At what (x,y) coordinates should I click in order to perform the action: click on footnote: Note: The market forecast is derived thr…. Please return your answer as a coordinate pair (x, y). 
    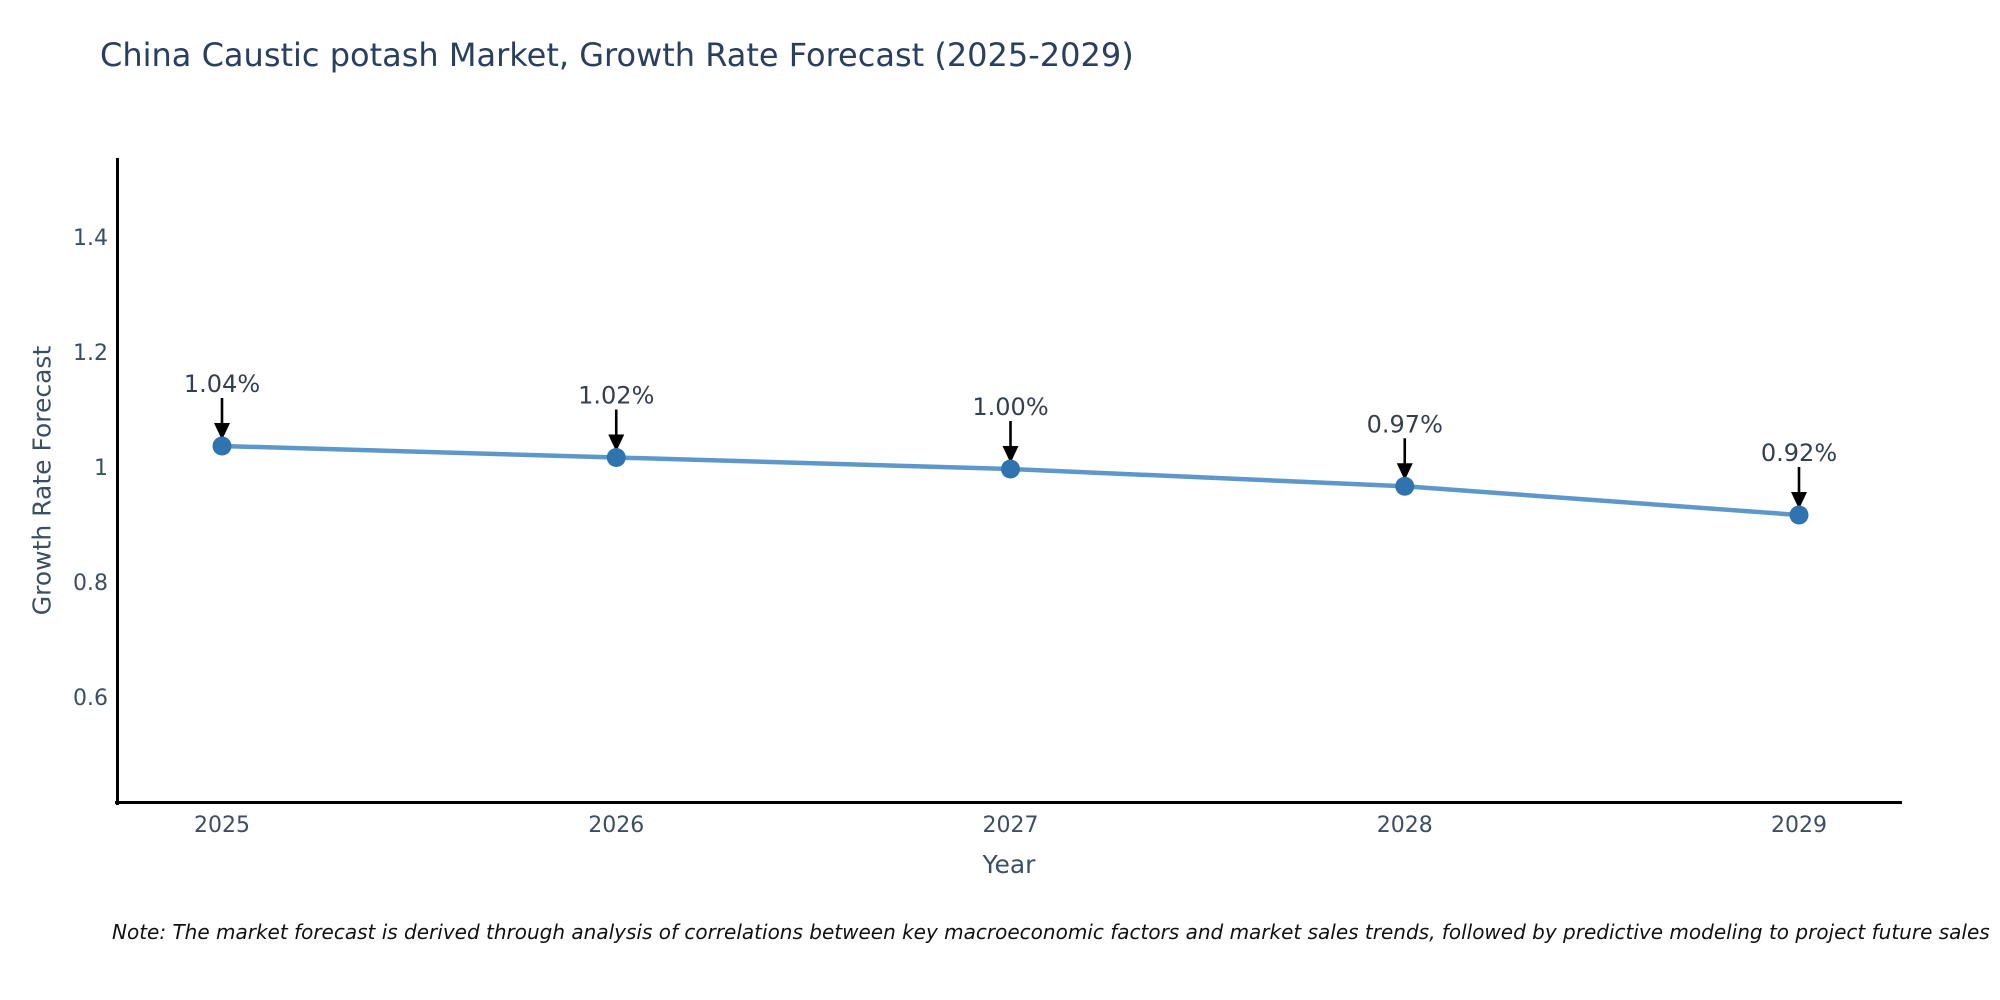
    Looking at the image, I should click on (1051, 932).